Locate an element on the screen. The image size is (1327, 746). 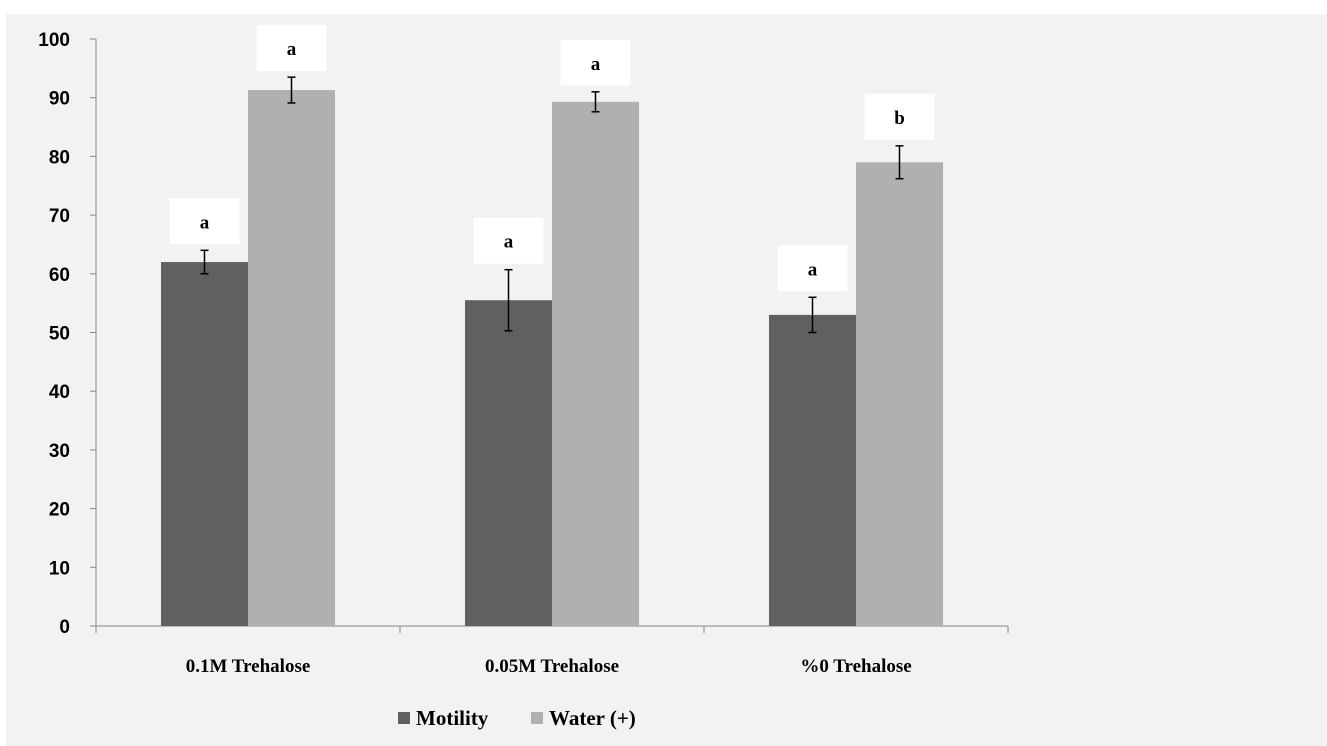
y-tick-label: 20 is located at coordinates (59, 510).